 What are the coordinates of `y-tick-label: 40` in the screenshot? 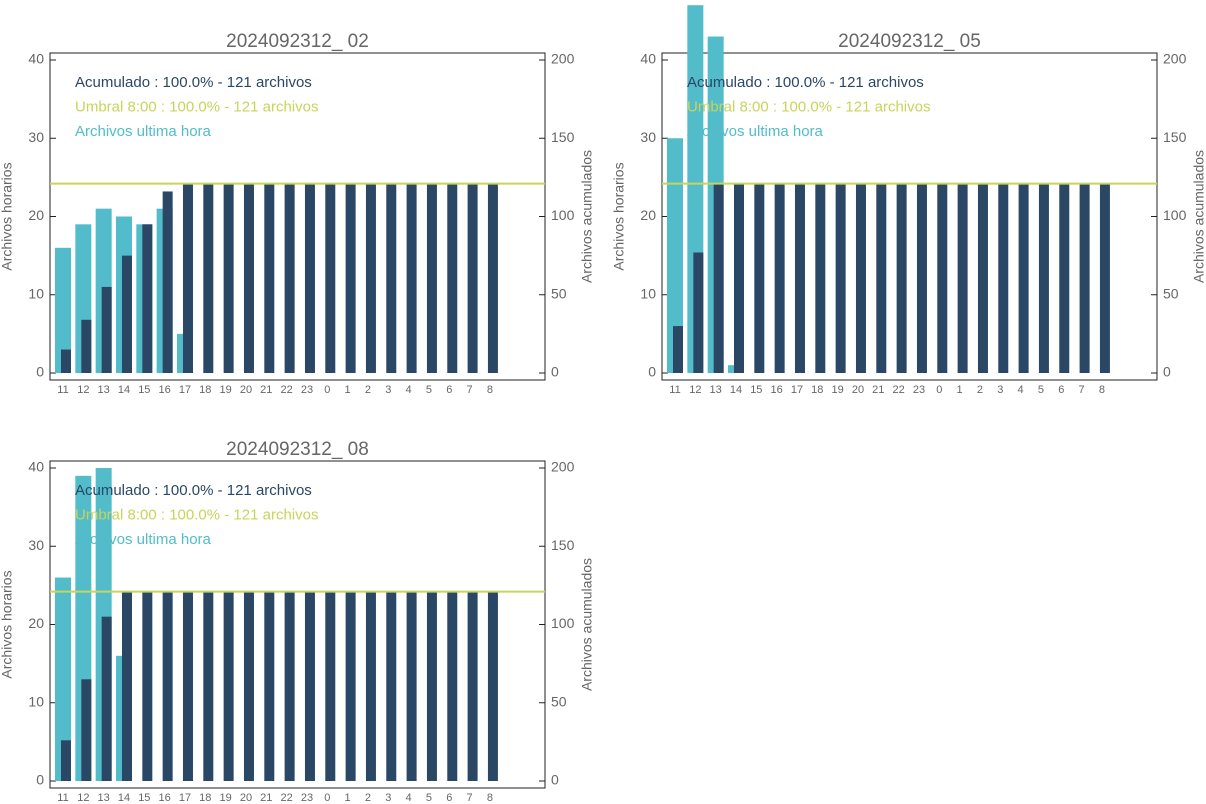 It's located at (36, 59).